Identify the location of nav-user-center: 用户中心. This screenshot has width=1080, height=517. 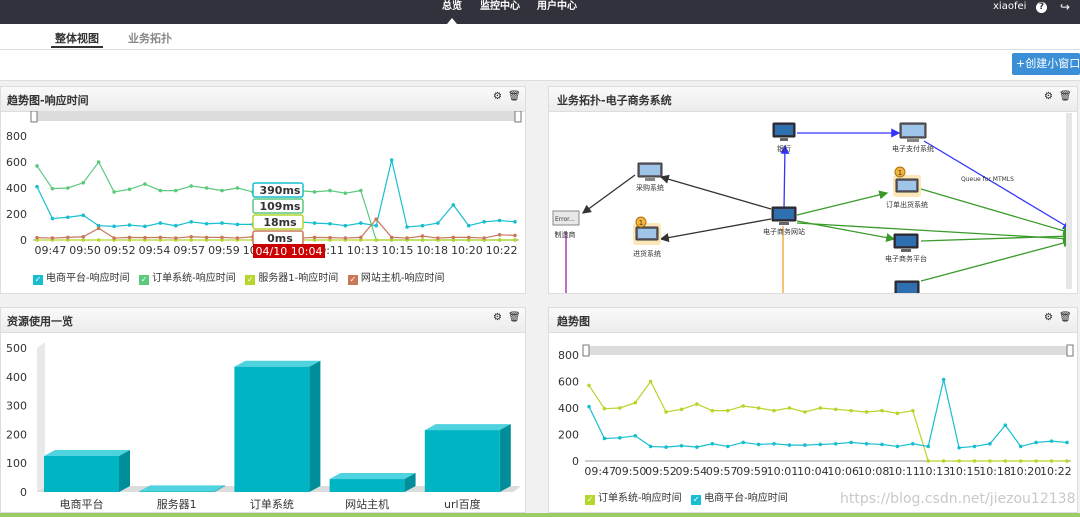
(557, 6).